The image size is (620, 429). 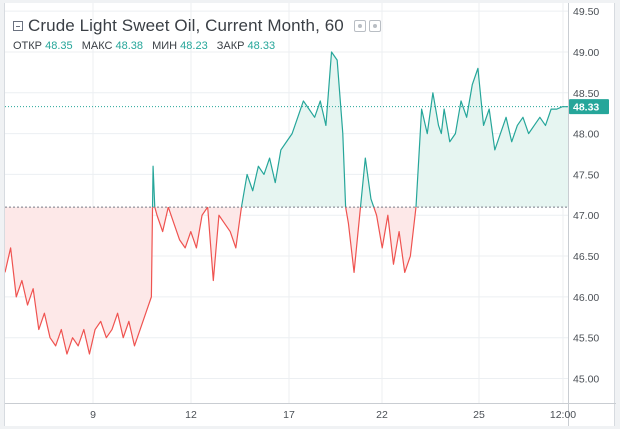 I want to click on close-label: ЗАКР, so click(x=230, y=46).